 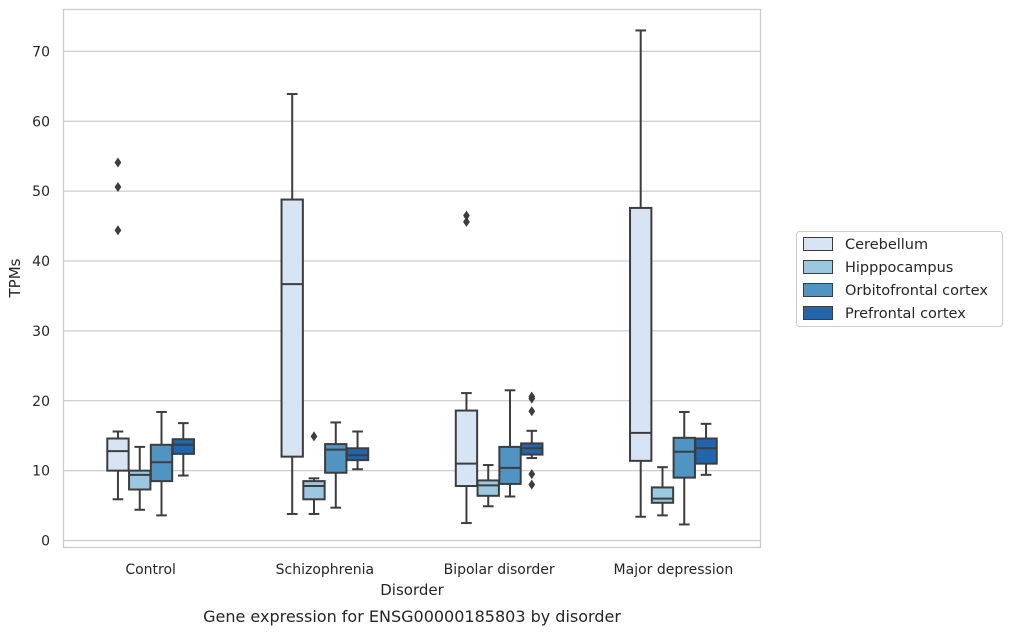 What do you see at coordinates (905, 314) in the screenshot?
I see `legend-label: Prefrontal cortex` at bounding box center [905, 314].